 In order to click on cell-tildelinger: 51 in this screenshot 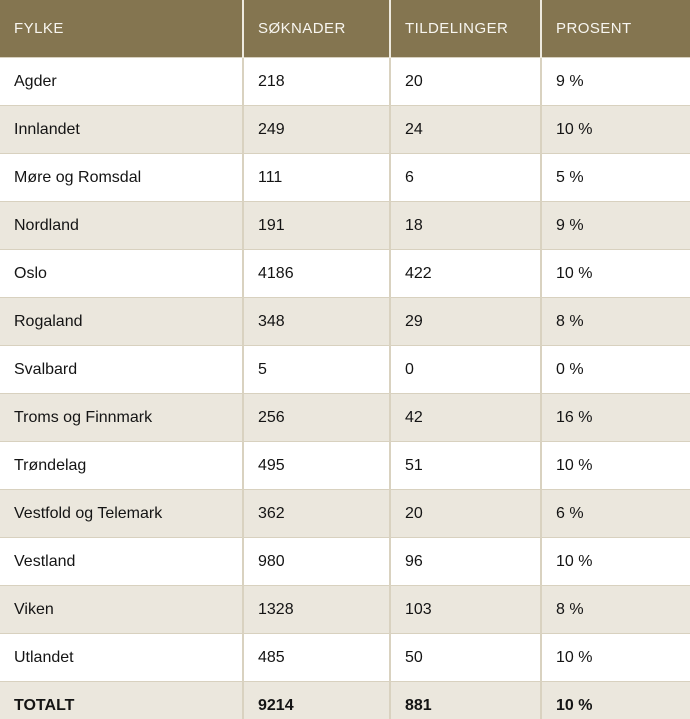, I will do `click(465, 465)`.